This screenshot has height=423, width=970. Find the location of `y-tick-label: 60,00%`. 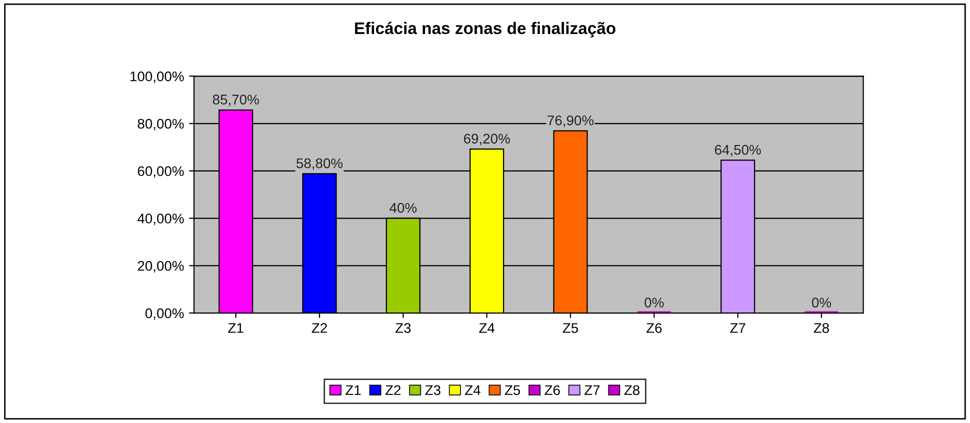

y-tick-label: 60,00% is located at coordinates (161, 172).